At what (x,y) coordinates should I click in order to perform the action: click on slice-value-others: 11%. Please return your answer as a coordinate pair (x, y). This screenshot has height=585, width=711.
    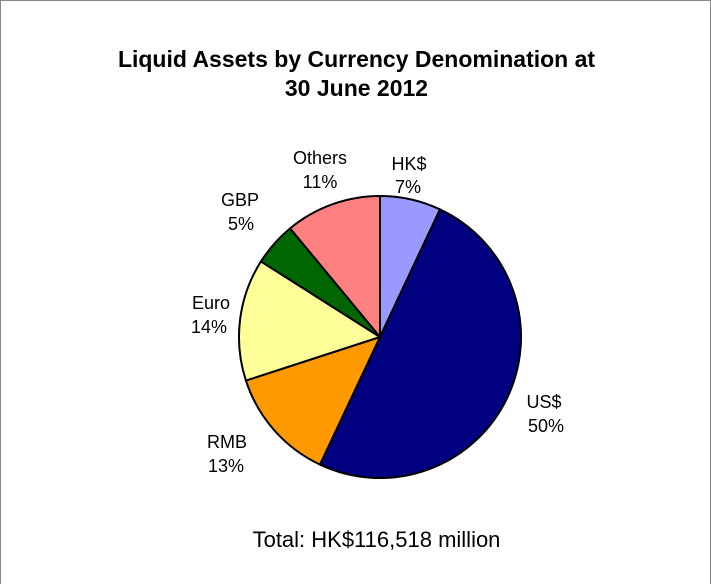
    Looking at the image, I should click on (320, 182).